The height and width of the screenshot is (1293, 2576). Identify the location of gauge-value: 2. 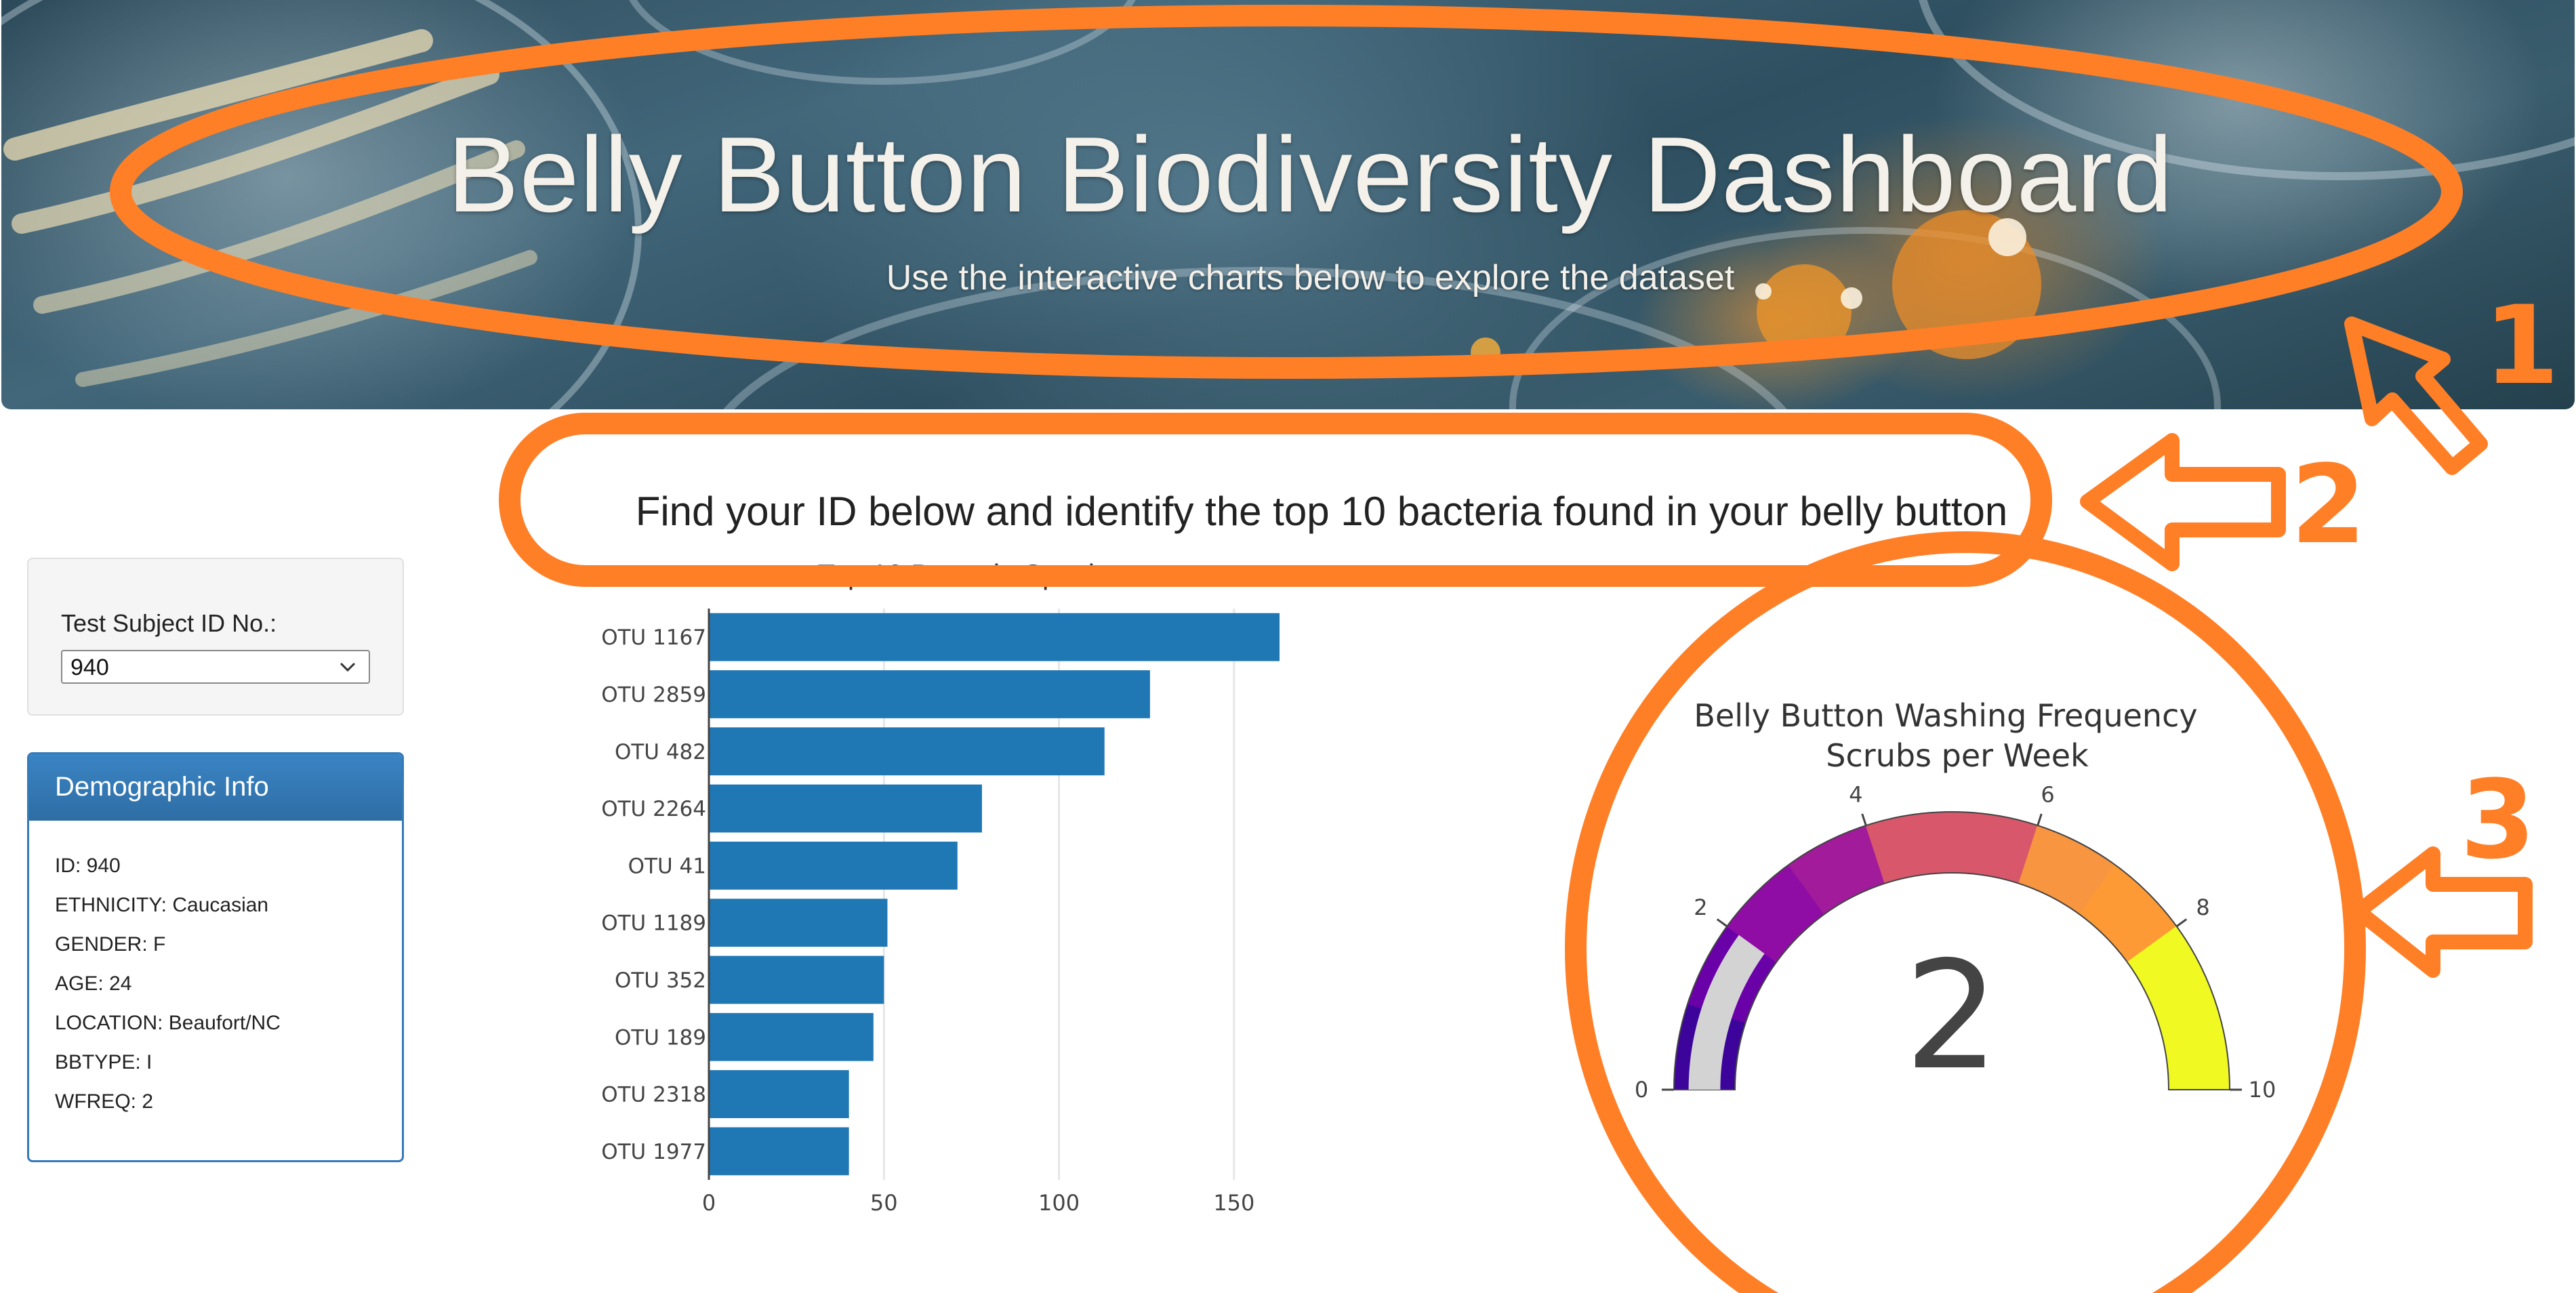
(1952, 1016).